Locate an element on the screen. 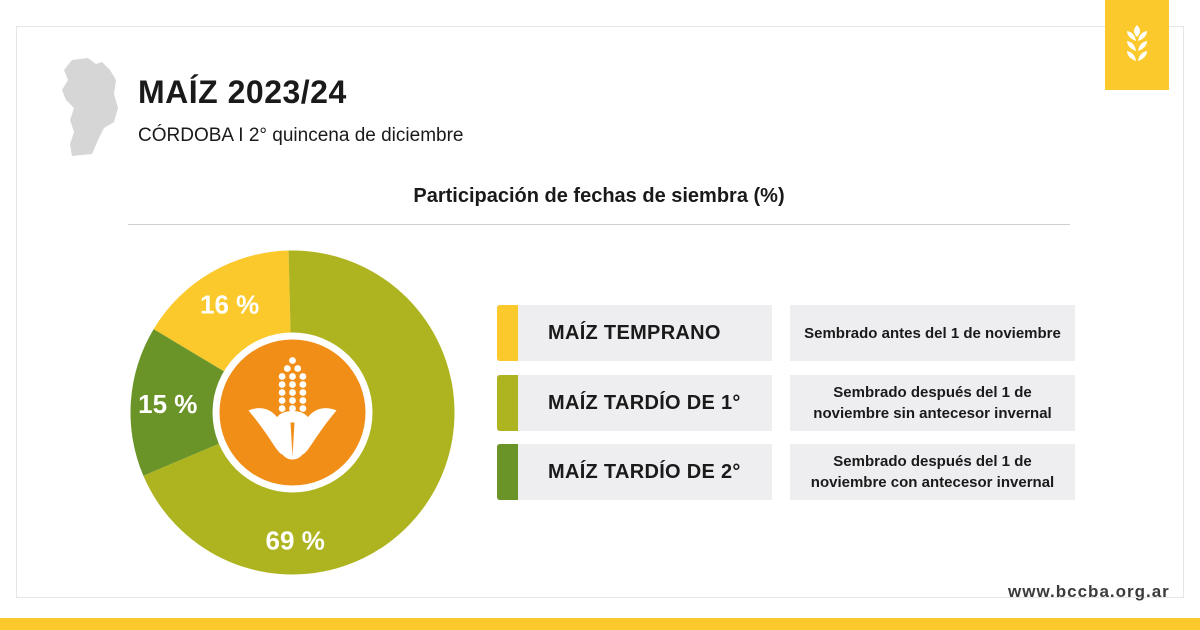 The image size is (1200, 630). legend-description-maiz-temprano: Sembrado antes del 1 de noviembre is located at coordinates (932, 333).